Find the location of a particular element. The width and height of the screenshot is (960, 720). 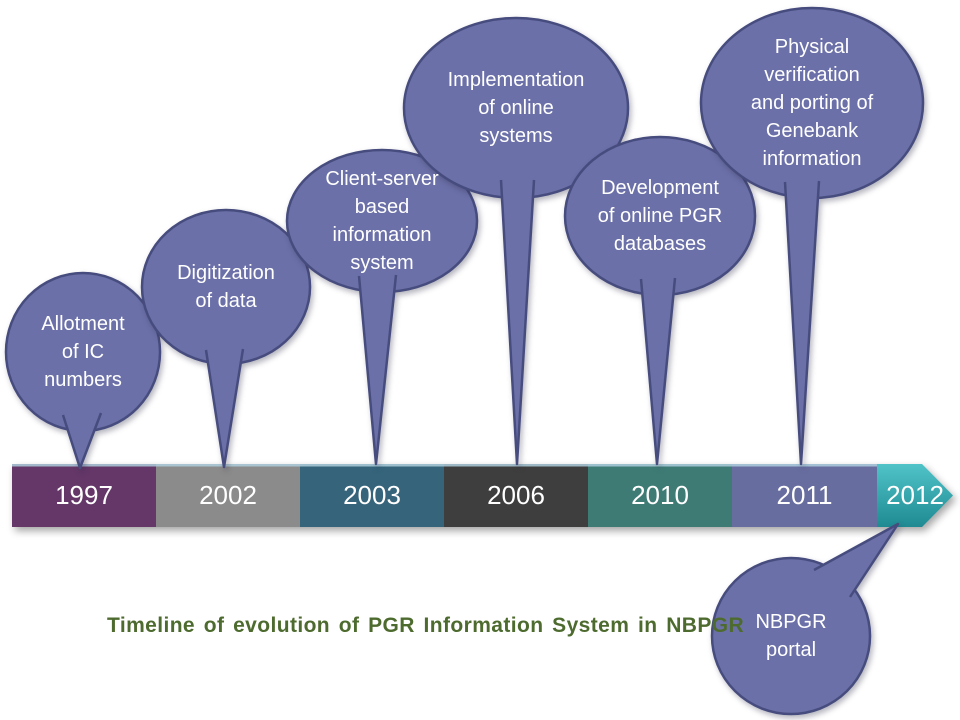

year-label-2006: 2006 is located at coordinates (516, 495).